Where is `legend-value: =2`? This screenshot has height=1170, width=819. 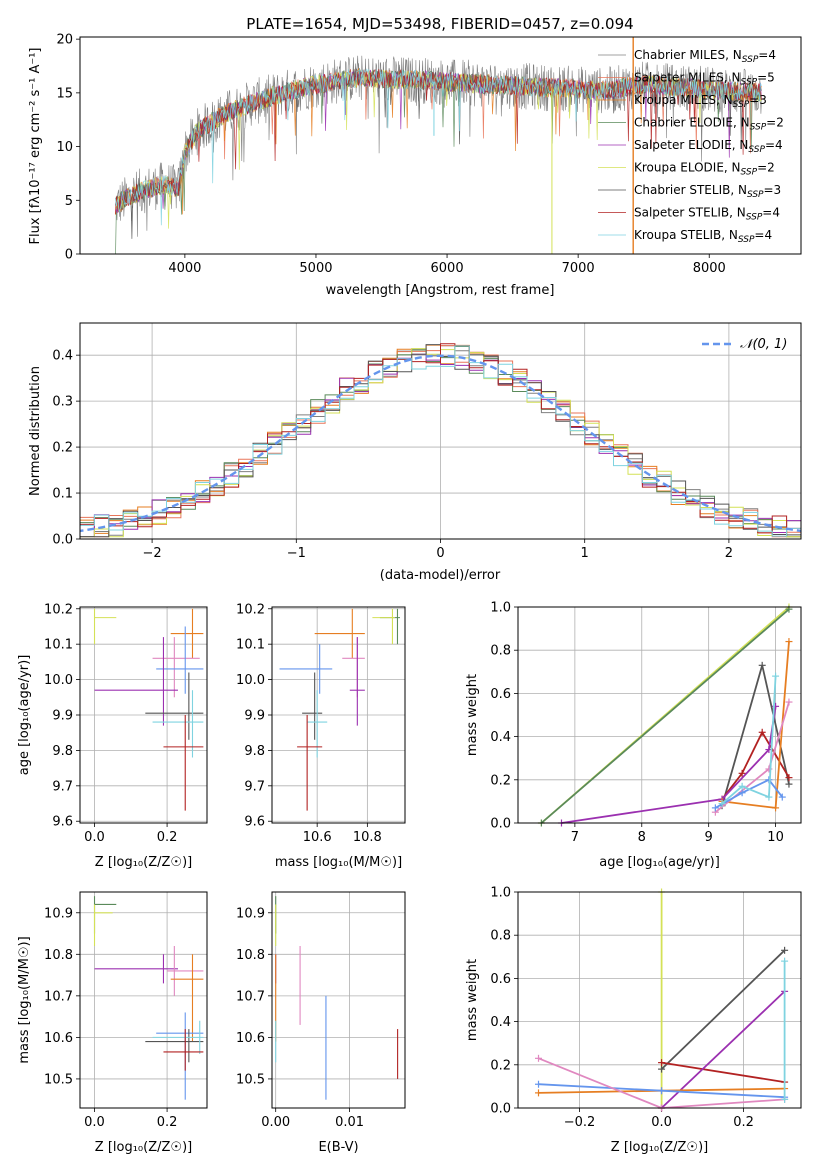
legend-value: =2 is located at coordinates (766, 168).